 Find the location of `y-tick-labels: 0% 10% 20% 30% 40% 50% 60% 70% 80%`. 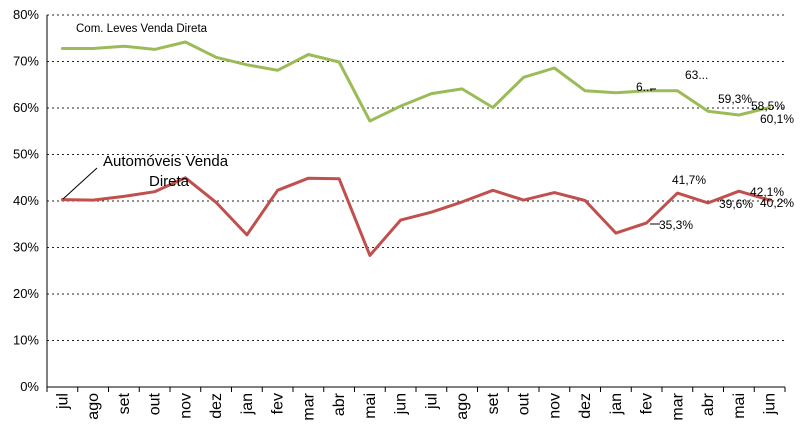

y-tick-labels: 0% 10% 20% 30% 40% 50% 60% 70% 80% is located at coordinates (26, 200).